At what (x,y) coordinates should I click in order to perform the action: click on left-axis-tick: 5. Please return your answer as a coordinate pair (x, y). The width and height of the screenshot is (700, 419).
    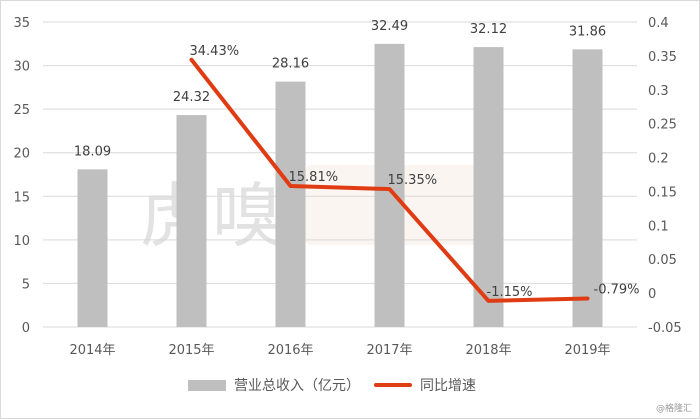
    Looking at the image, I should click on (26, 284).